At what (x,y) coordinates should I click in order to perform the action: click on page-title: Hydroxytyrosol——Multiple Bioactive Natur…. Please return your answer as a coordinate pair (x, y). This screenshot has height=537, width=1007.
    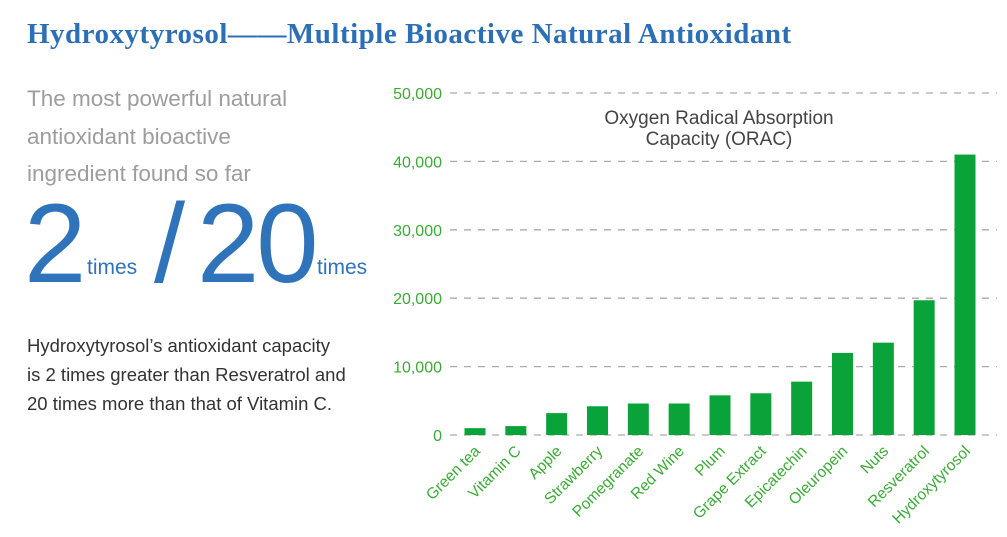
    Looking at the image, I should click on (409, 34).